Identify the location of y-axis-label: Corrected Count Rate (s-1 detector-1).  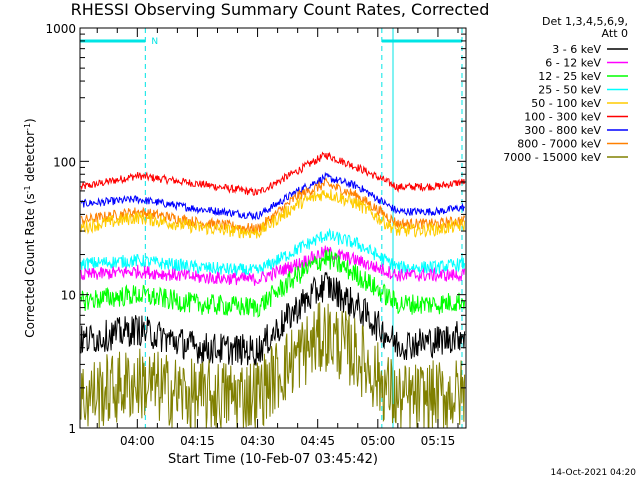
(30, 227).